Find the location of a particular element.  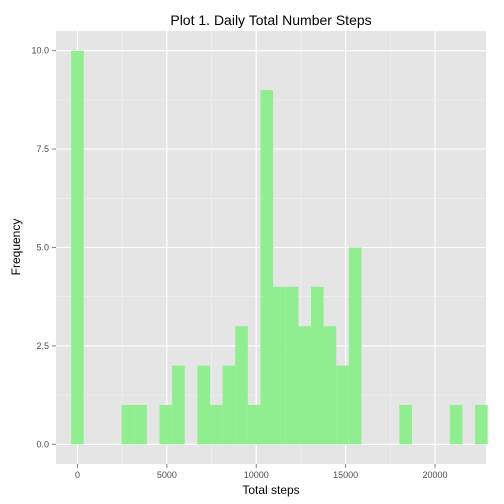

y-tick-label: 5.0 is located at coordinates (42, 248).